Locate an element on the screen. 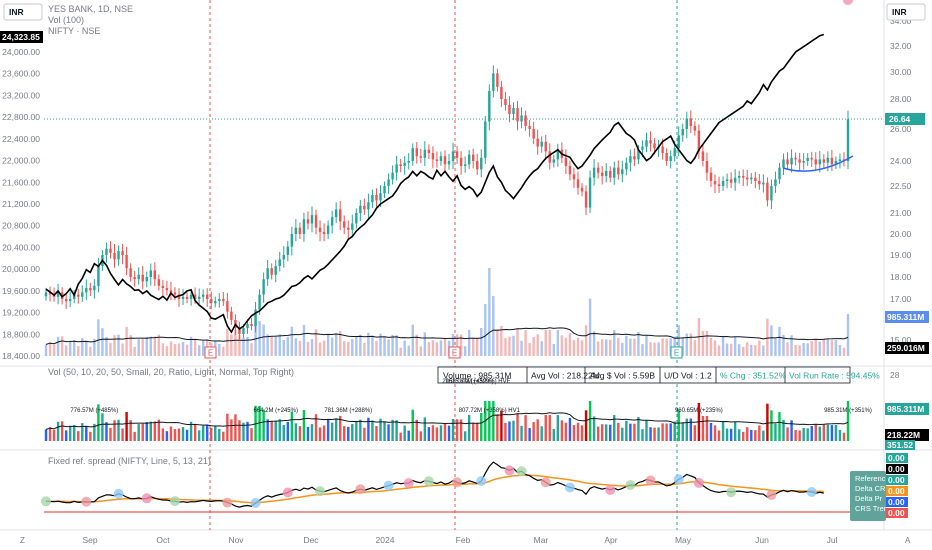 The height and width of the screenshot is (550, 932). earnings-marker-2: E is located at coordinates (454, 352).